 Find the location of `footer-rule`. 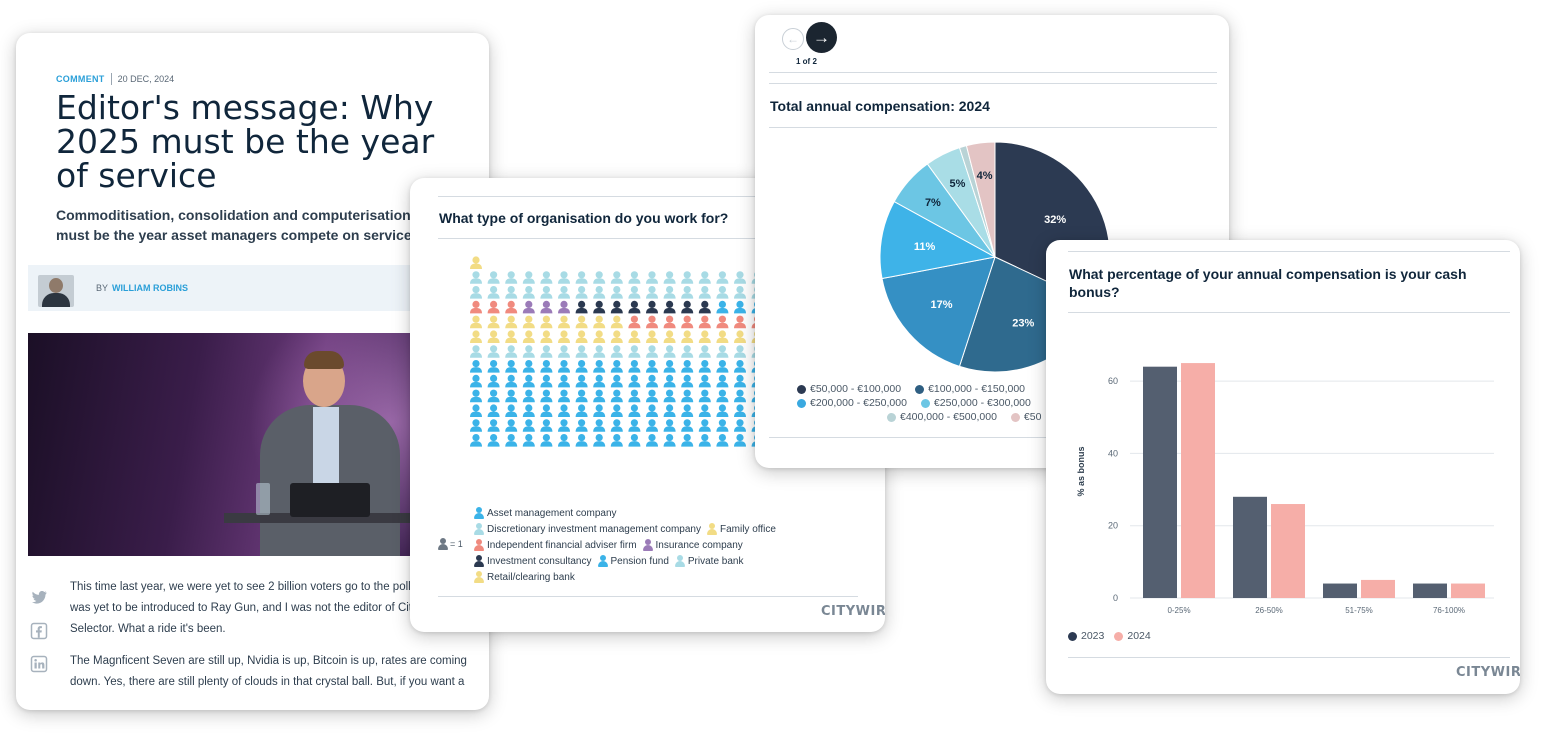

footer-rule is located at coordinates (993, 437).